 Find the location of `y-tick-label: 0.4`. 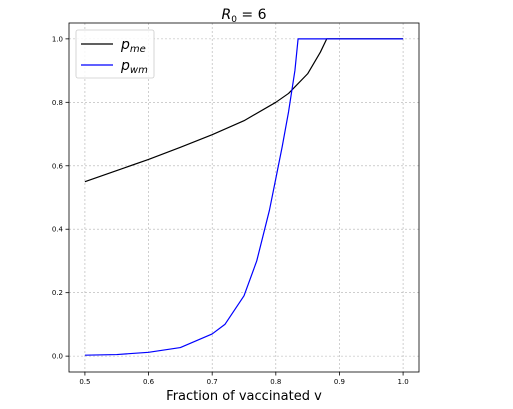

y-tick-label: 0.4 is located at coordinates (58, 230).